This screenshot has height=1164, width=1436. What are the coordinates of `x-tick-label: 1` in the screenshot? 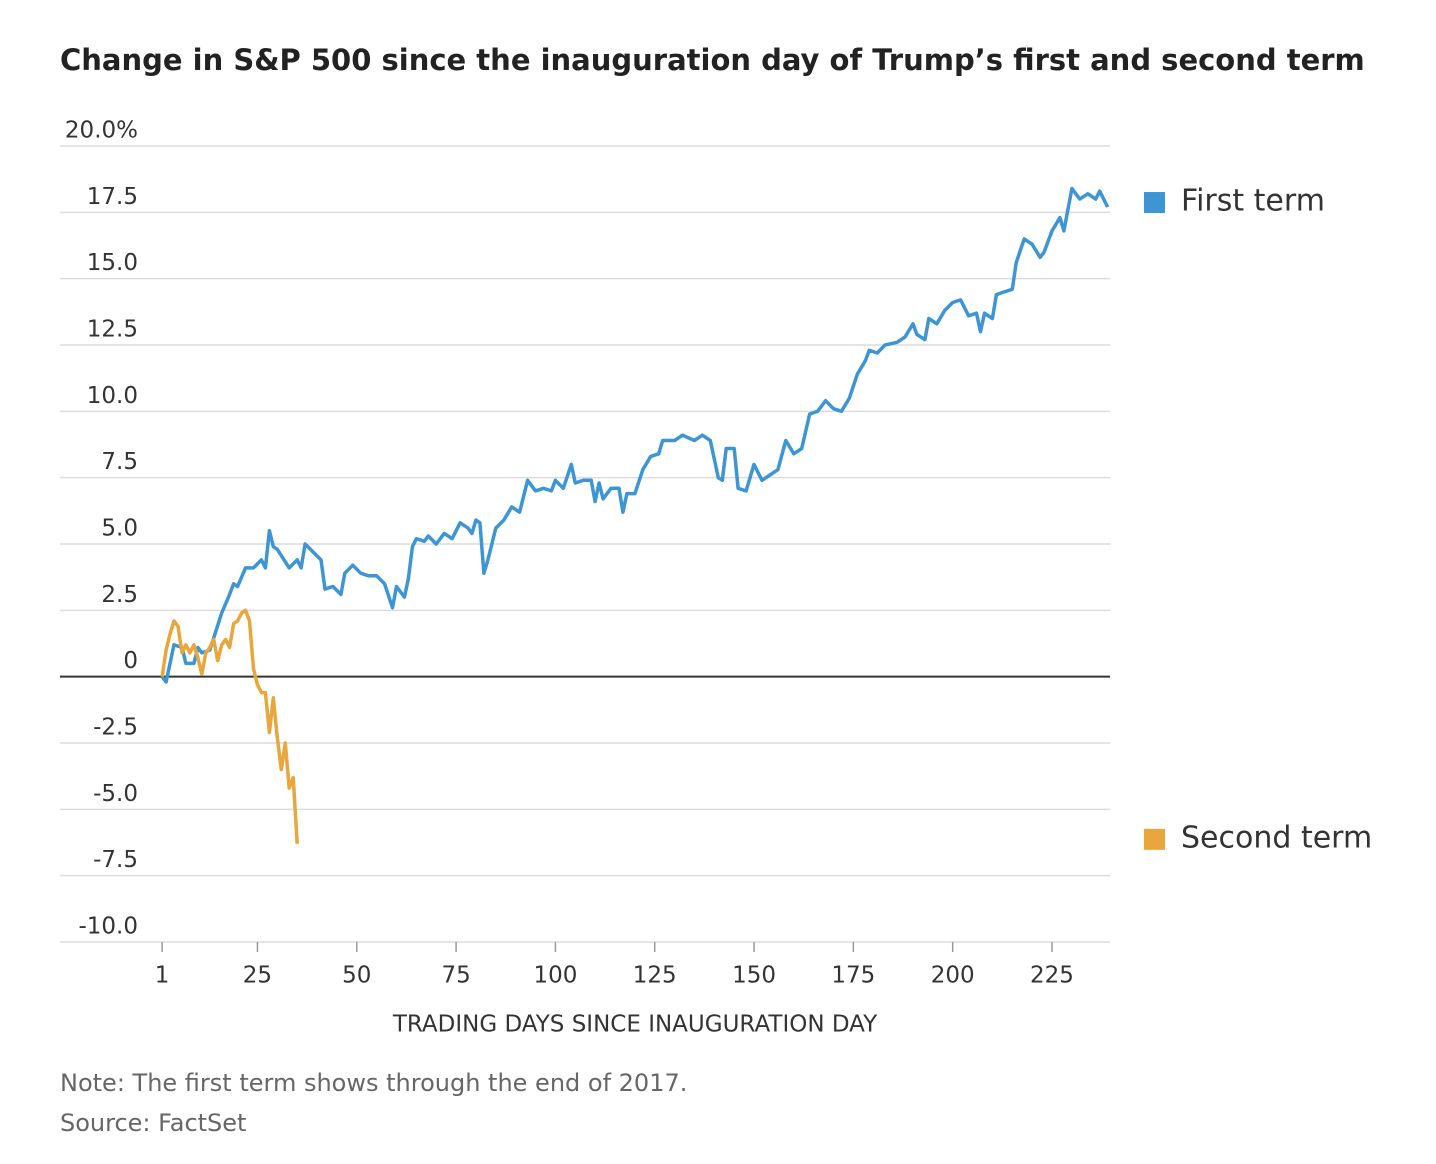 It's located at (162, 976).